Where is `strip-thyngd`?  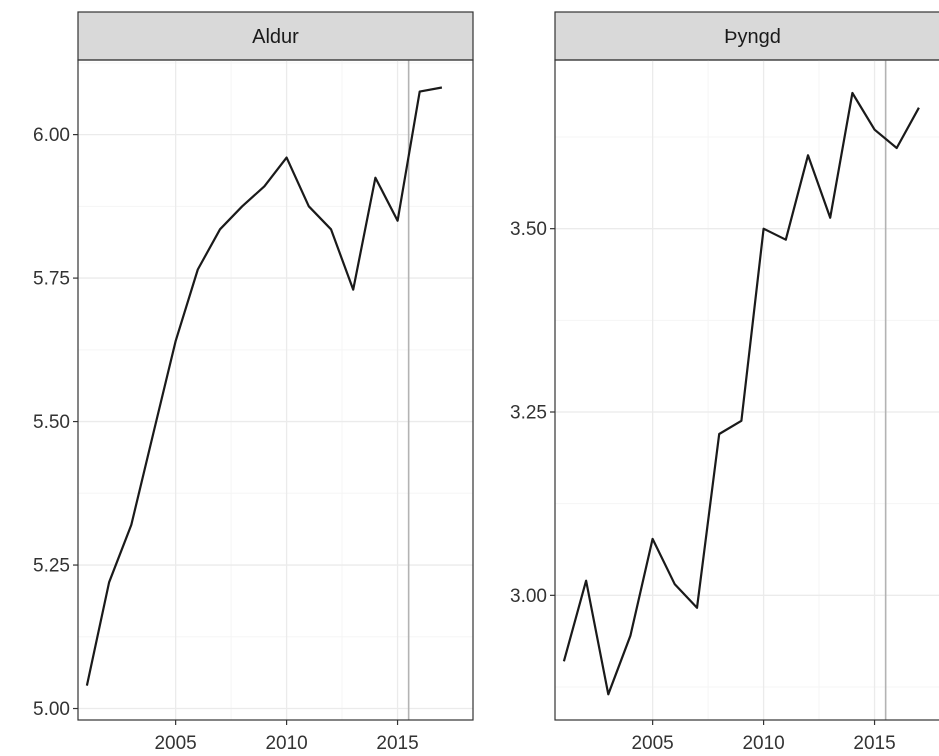 strip-thyngd is located at coordinates (746, 36).